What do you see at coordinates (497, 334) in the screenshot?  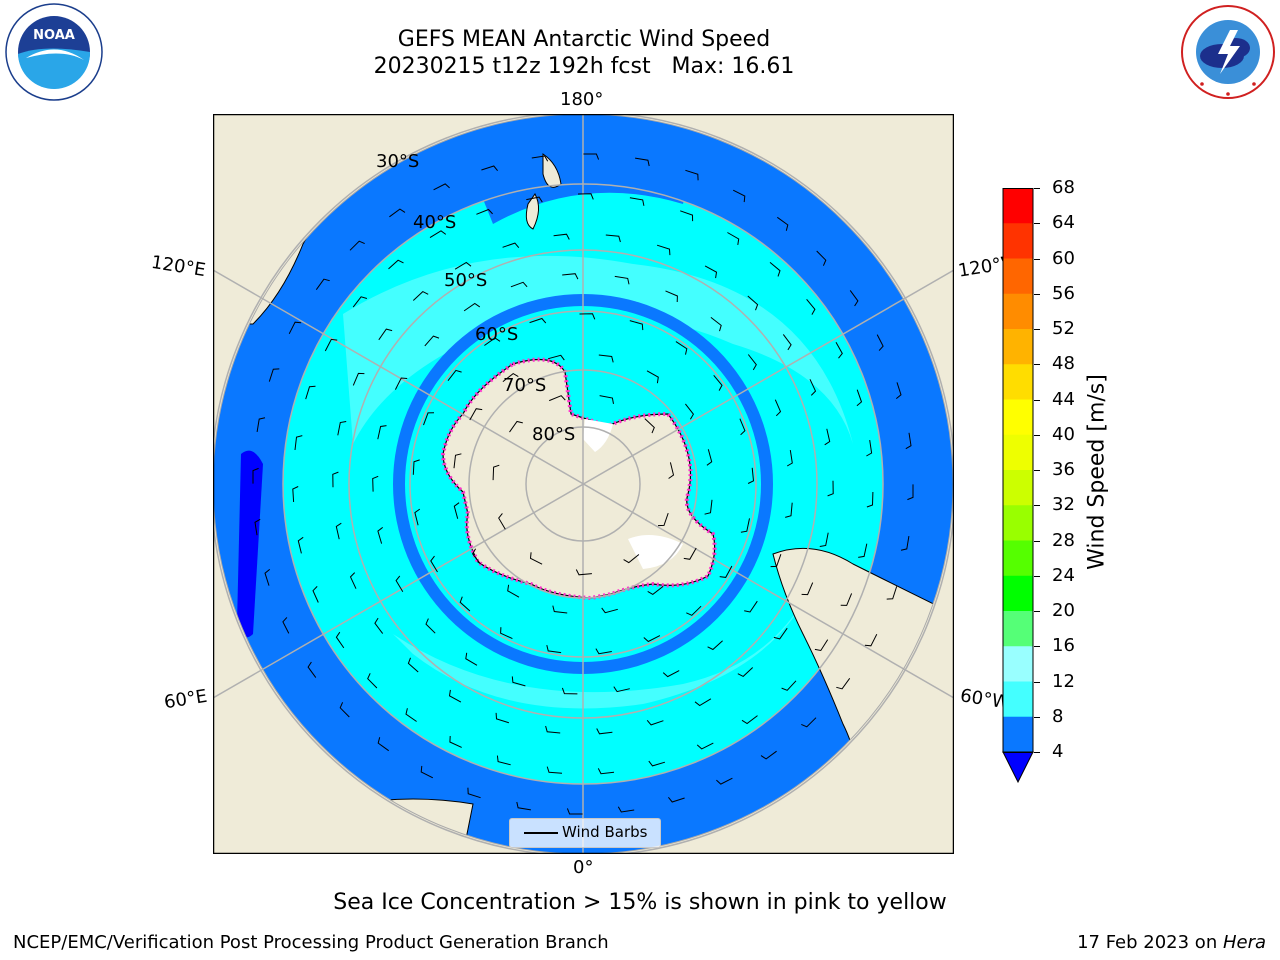 I see `lat-label-60s: 60°S` at bounding box center [497, 334].